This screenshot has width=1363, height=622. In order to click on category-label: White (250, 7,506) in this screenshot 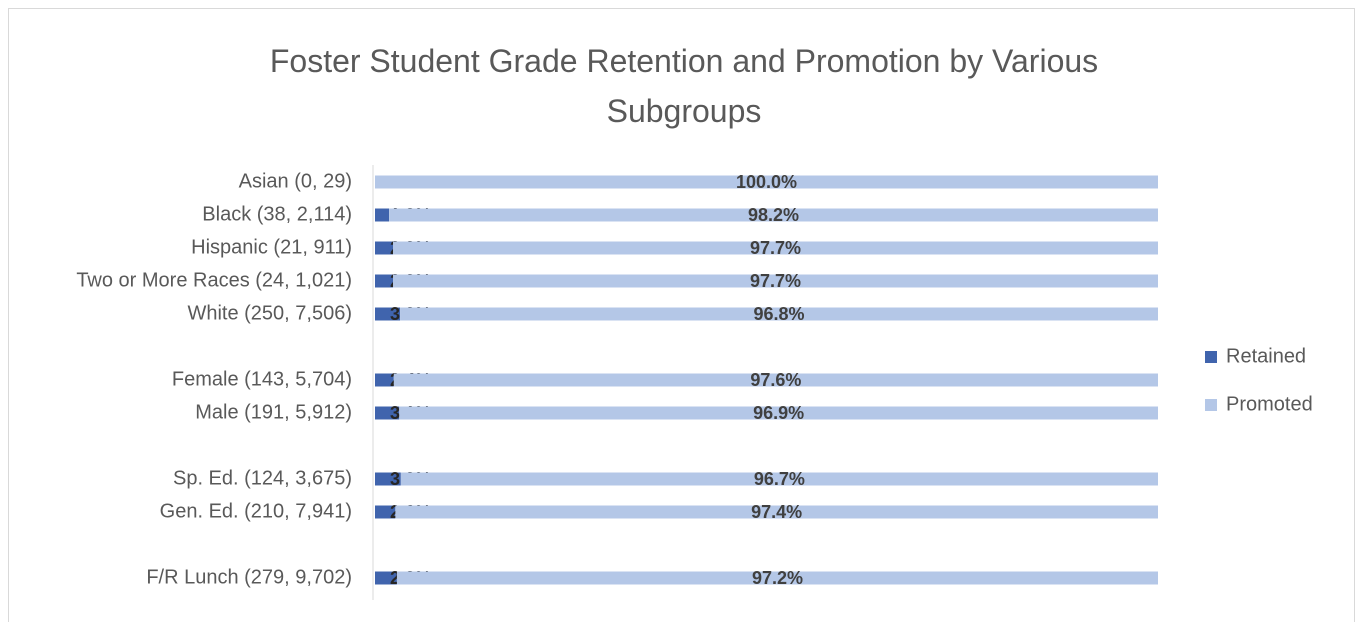, I will do `click(269, 313)`.